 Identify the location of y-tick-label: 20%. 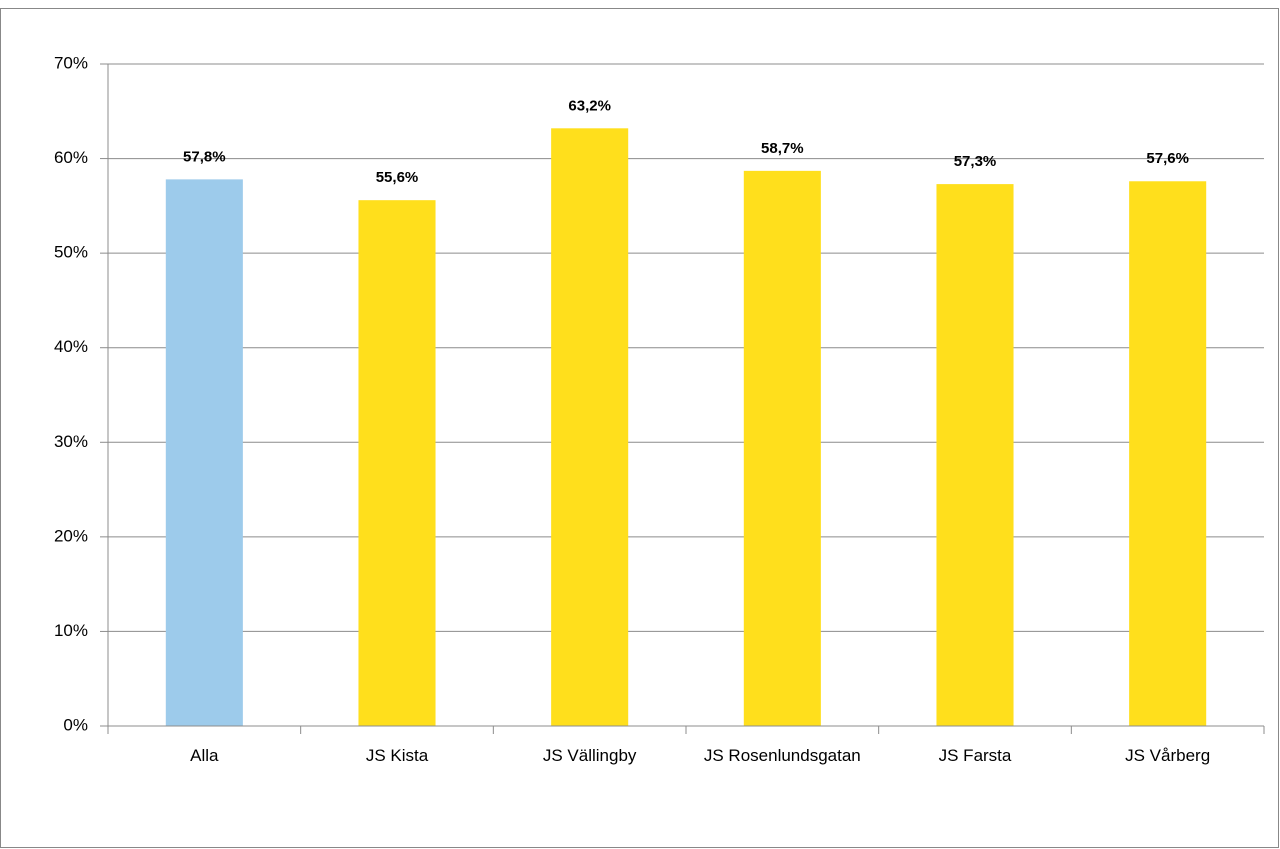
(71, 535).